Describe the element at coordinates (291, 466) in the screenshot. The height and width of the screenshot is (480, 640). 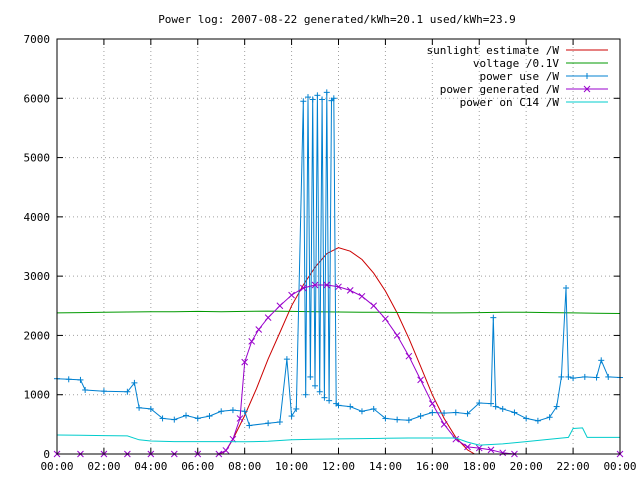
I see `x-tick-label: 10:00` at that location.